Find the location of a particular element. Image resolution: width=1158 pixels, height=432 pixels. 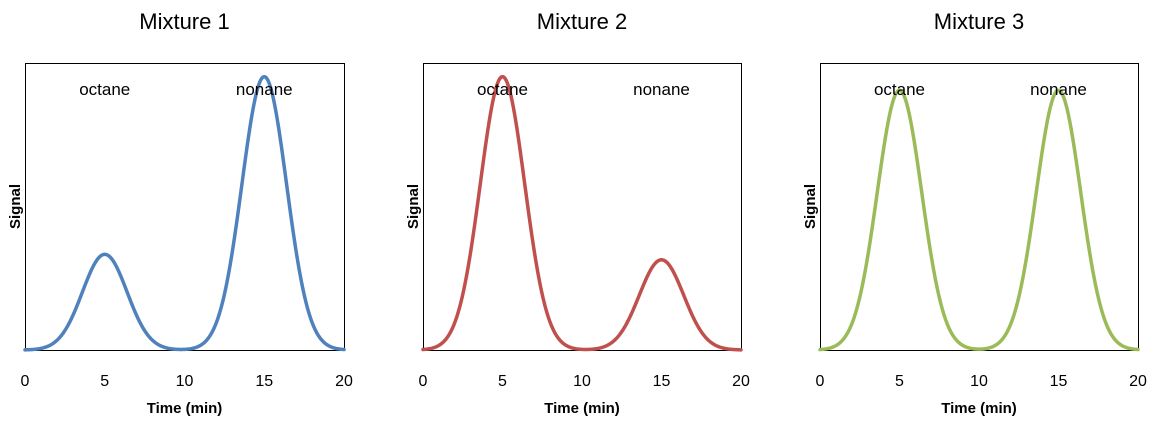

x-tick-label-5-1: 5 is located at coordinates (104, 381).